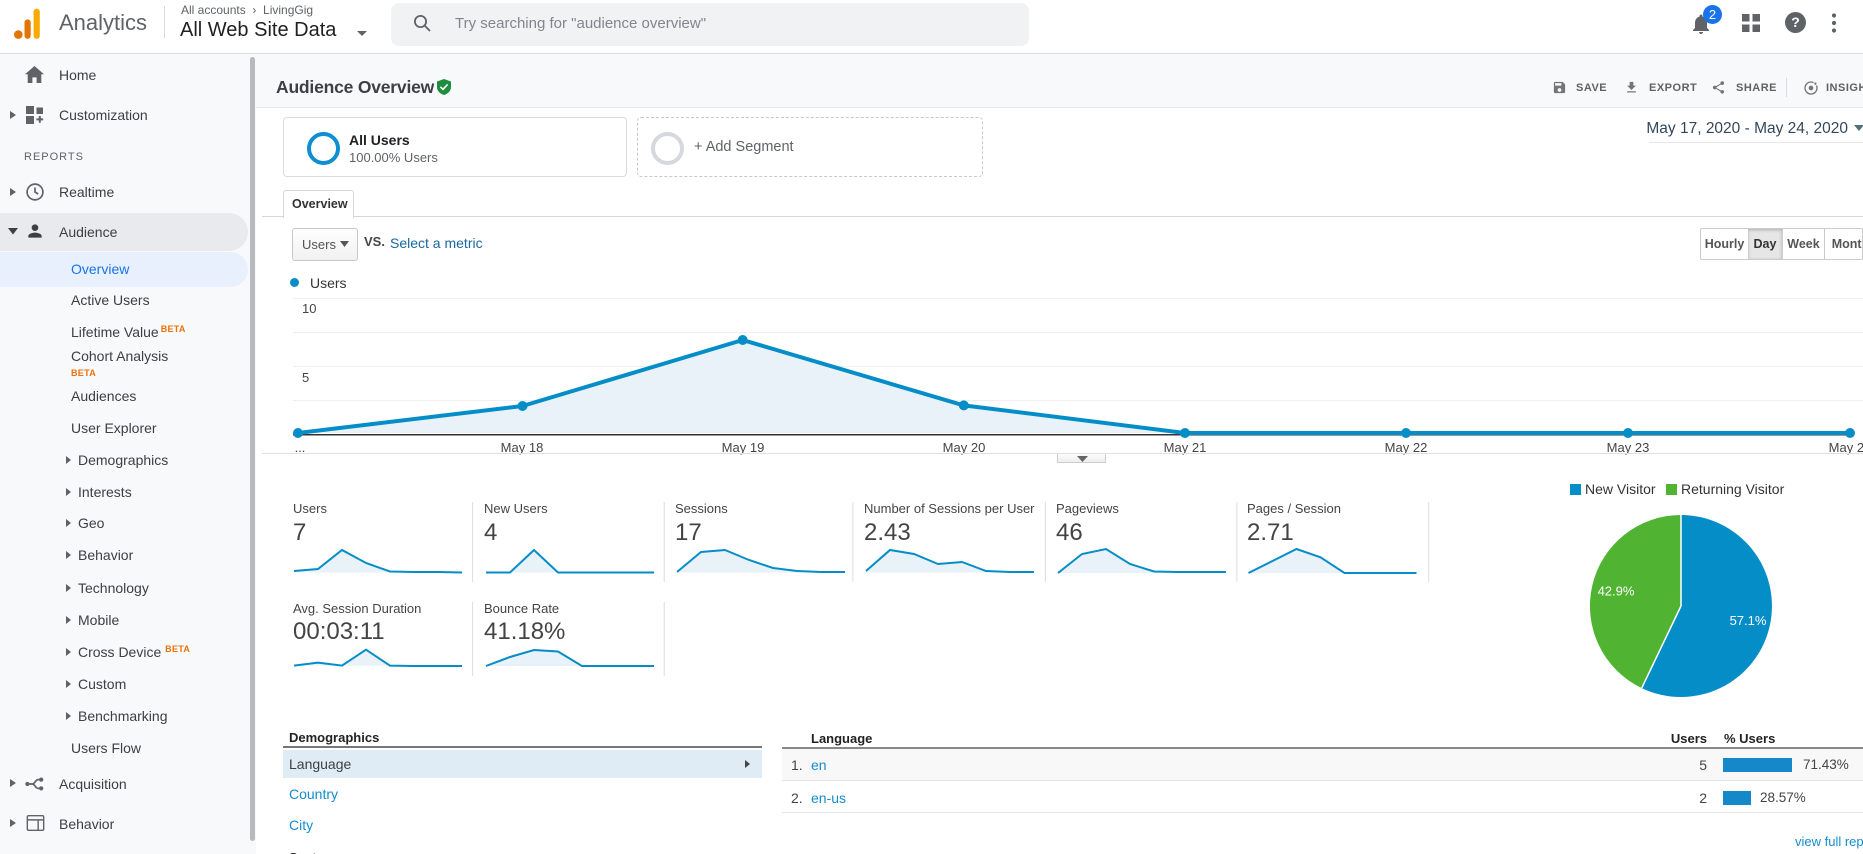 Image resolution: width=1863 pixels, height=854 pixels. What do you see at coordinates (1628, 447) in the screenshot?
I see `svg-text: May 23` at bounding box center [1628, 447].